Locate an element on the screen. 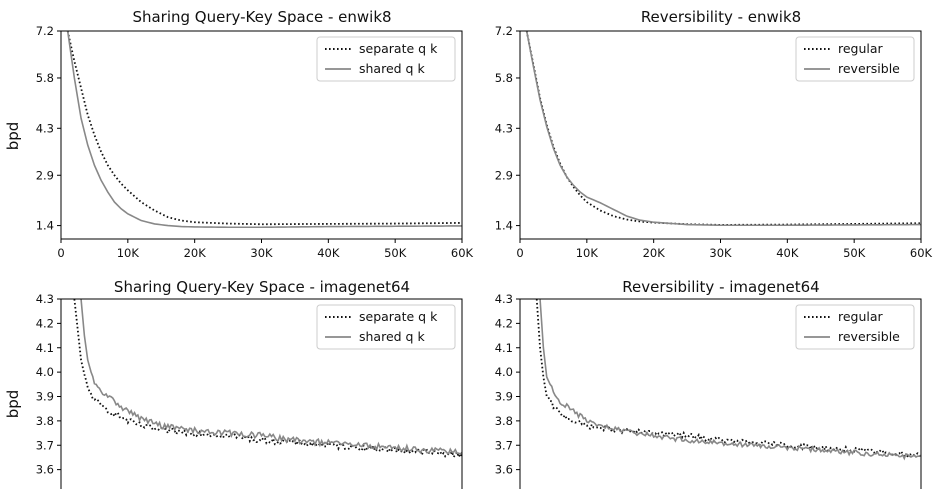 This screenshot has width=941, height=489. series-line-regular is located at coordinates (728, 378).